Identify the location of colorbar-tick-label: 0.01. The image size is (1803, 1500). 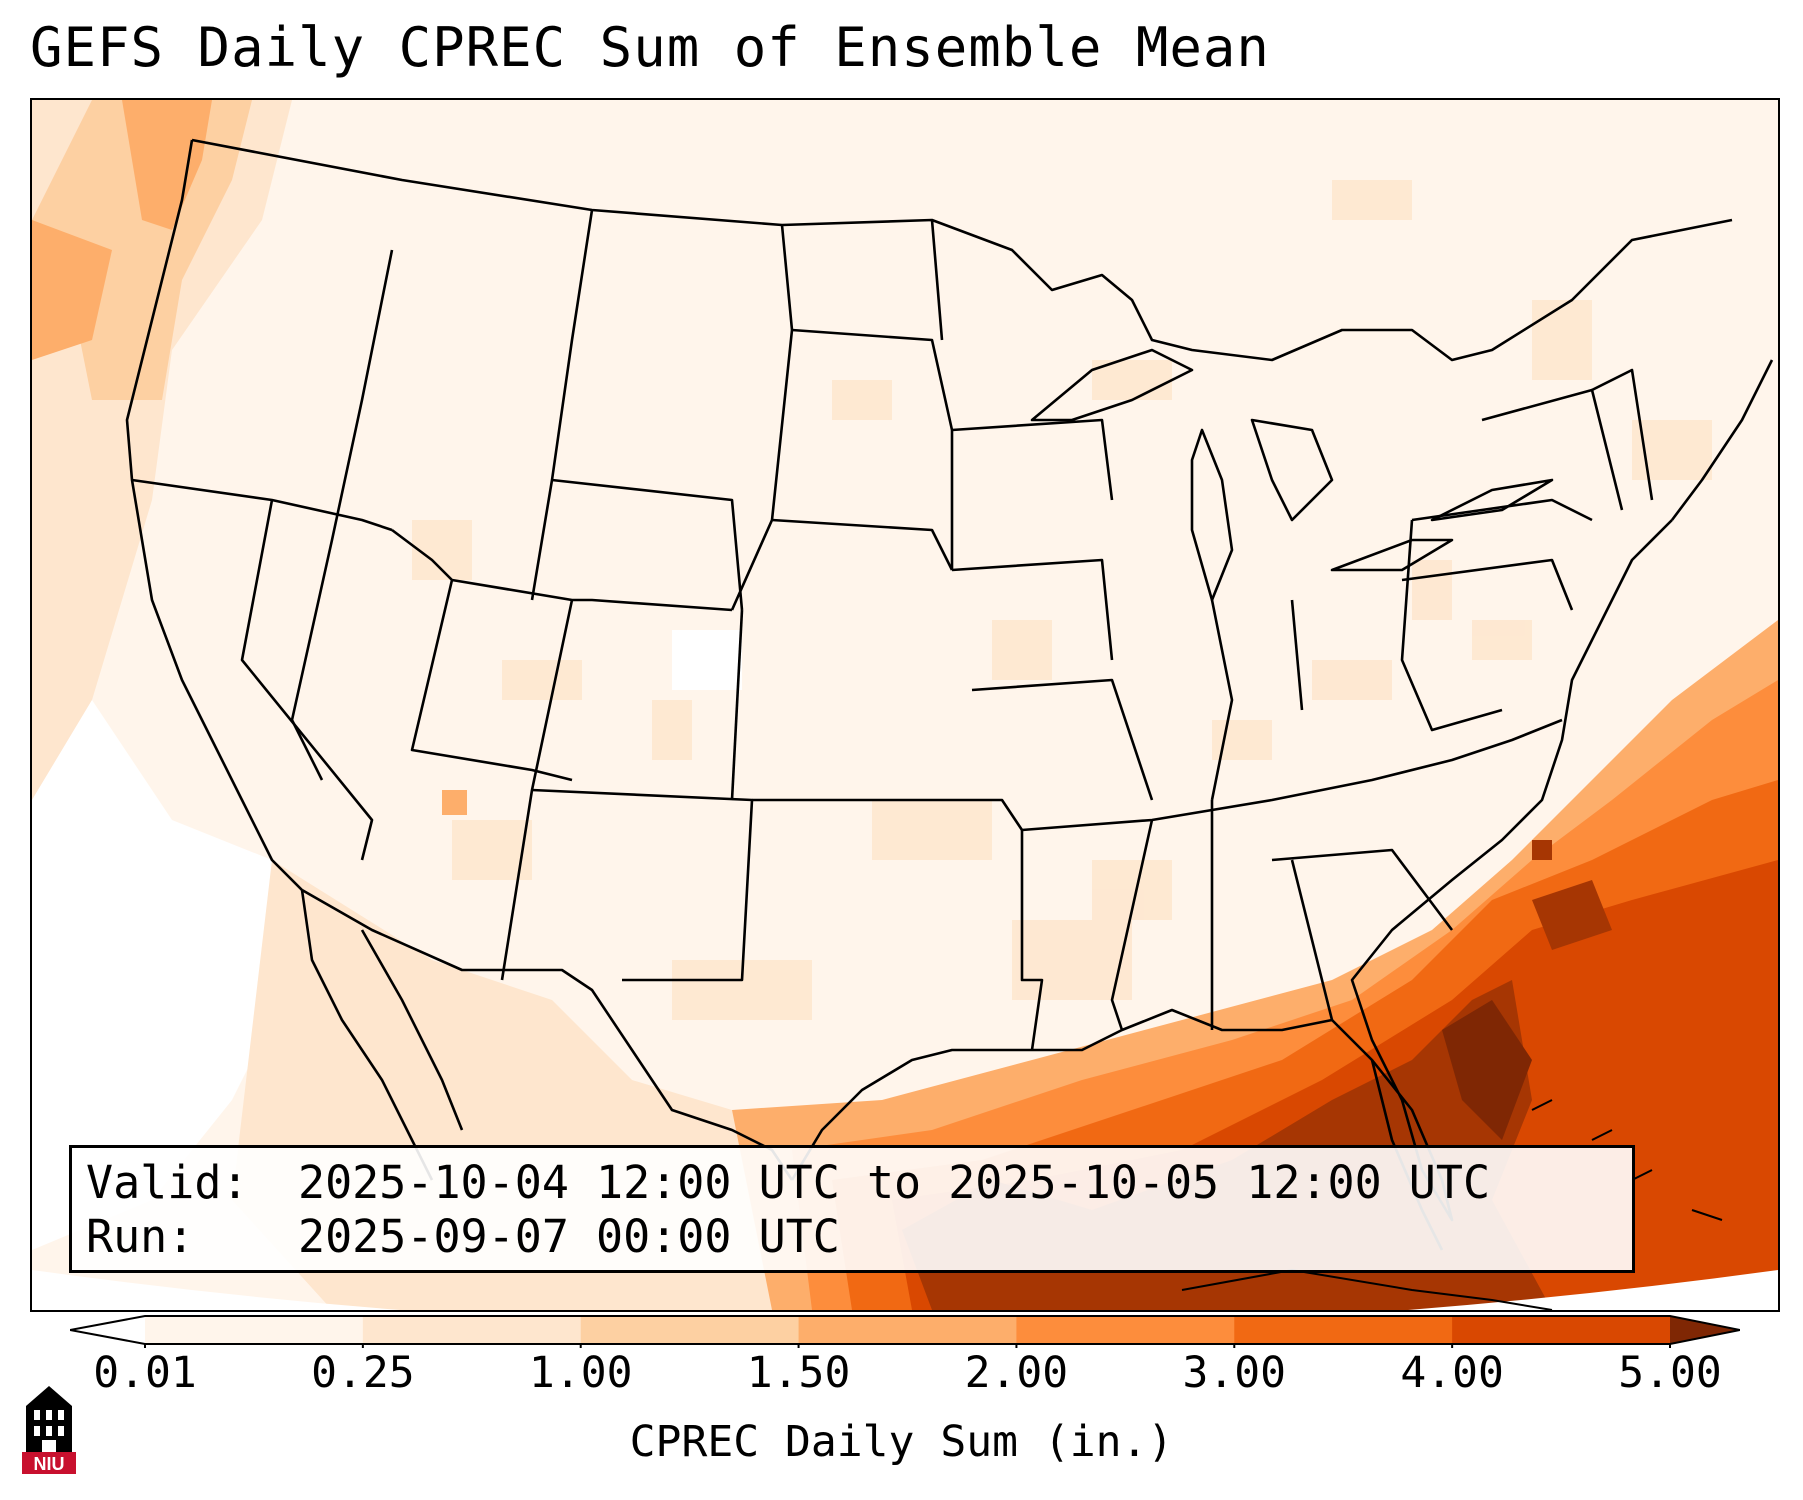
(145, 1373).